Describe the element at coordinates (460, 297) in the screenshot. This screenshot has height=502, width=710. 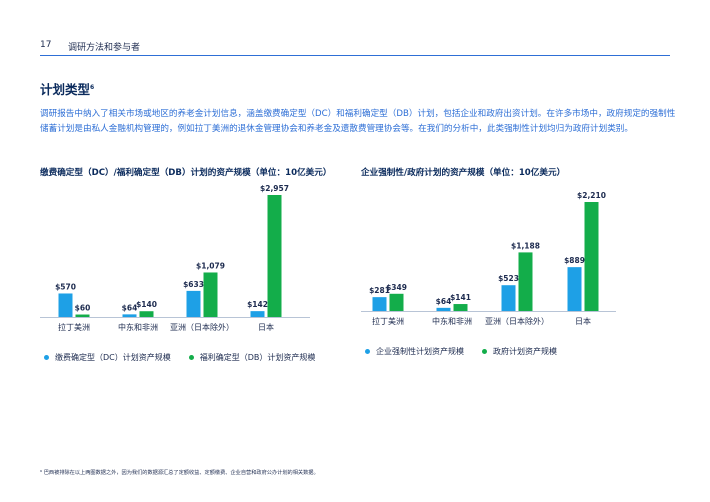
I see `data-label: $141` at that location.